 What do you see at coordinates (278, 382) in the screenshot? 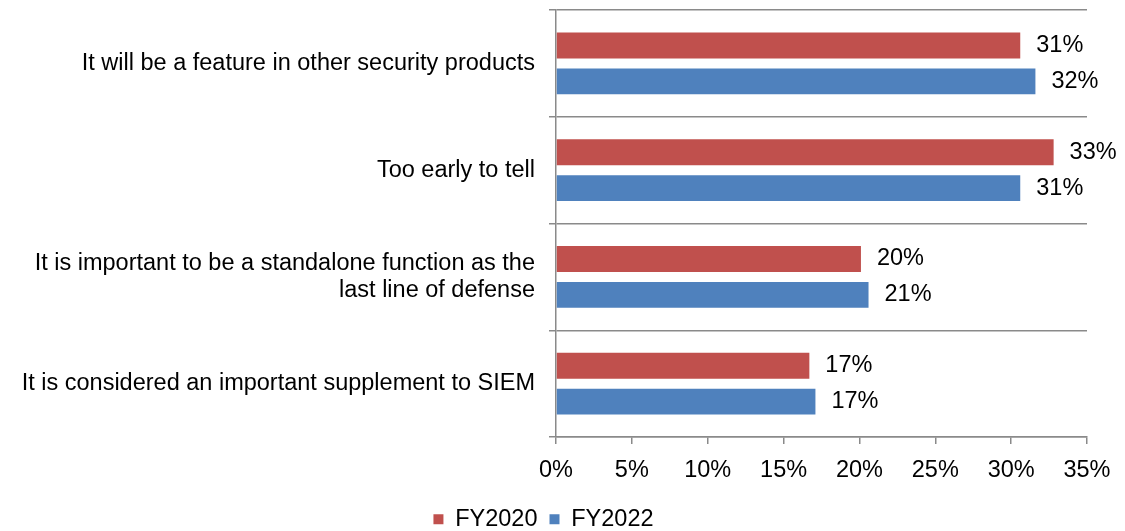
I see `y-tick-label: It is considered an important supplement to SIEM` at bounding box center [278, 382].